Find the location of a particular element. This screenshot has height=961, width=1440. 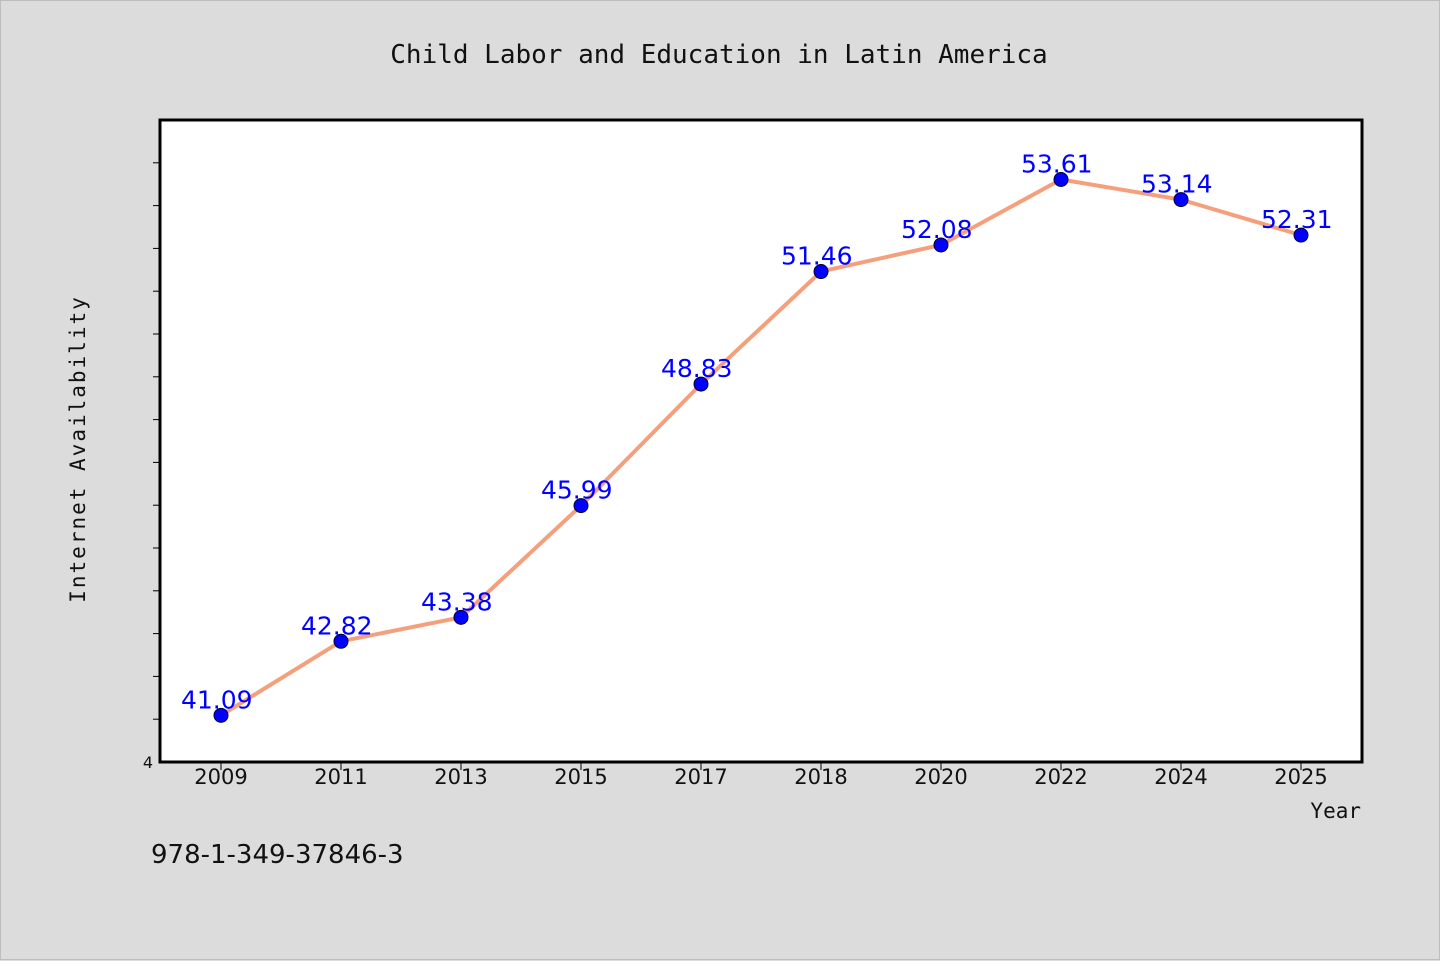

data-label: 52.31 is located at coordinates (1297, 219).